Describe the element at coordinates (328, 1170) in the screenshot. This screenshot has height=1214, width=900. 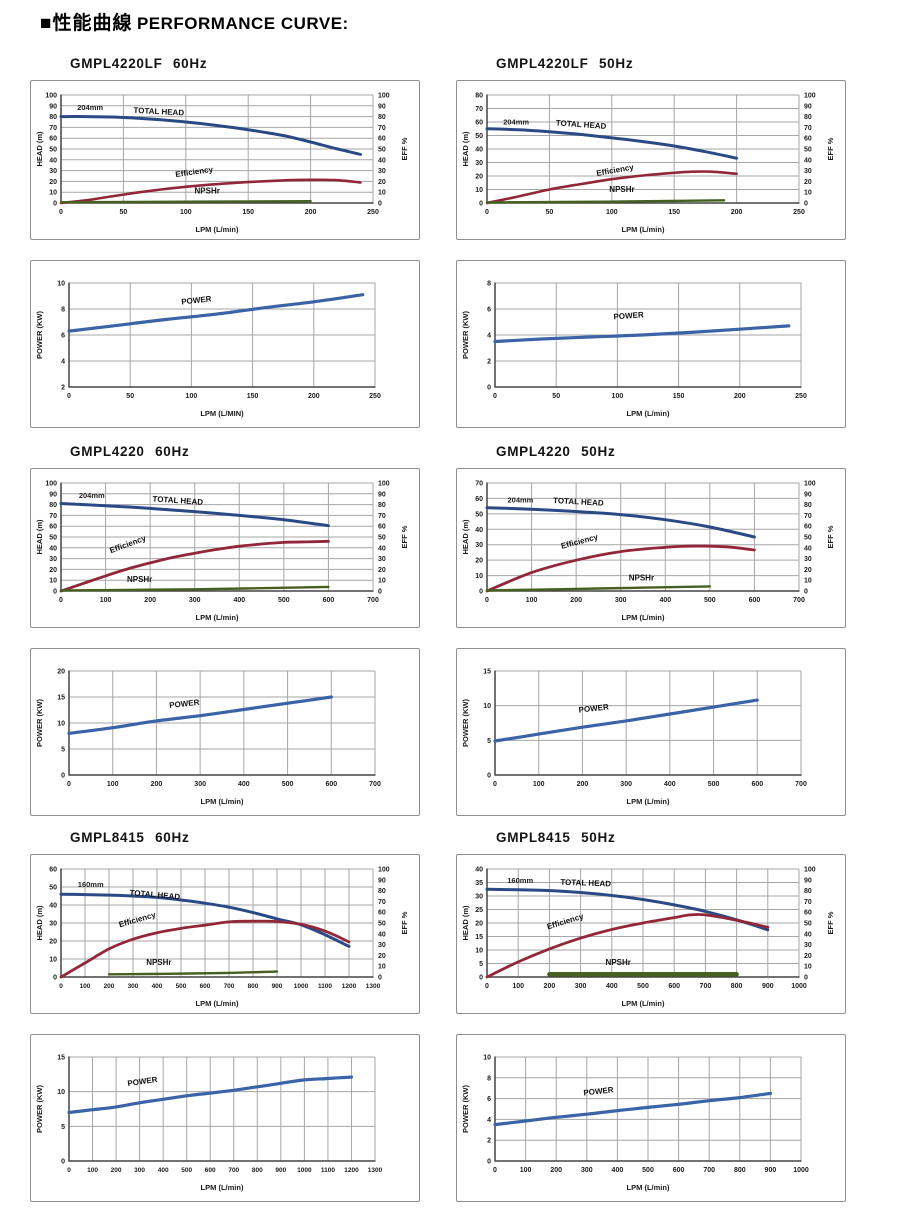
I see `svg-text: 1100` at that location.